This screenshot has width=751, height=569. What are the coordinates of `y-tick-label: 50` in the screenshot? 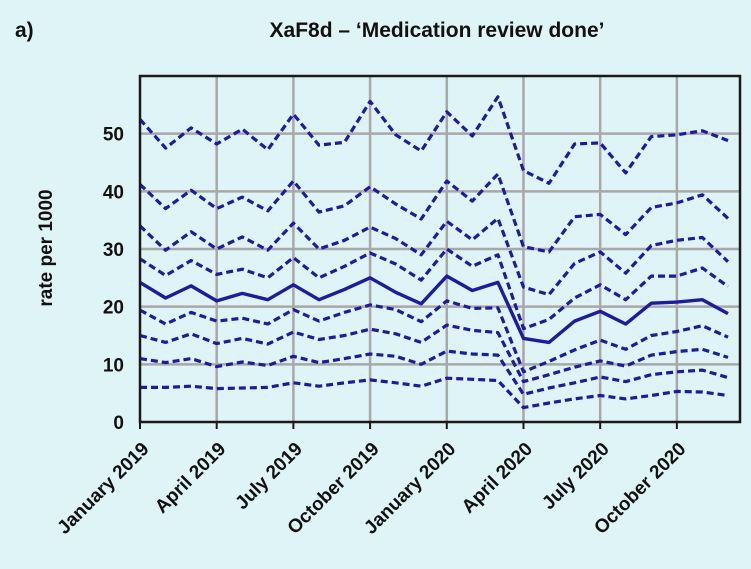 It's located at (113, 135).